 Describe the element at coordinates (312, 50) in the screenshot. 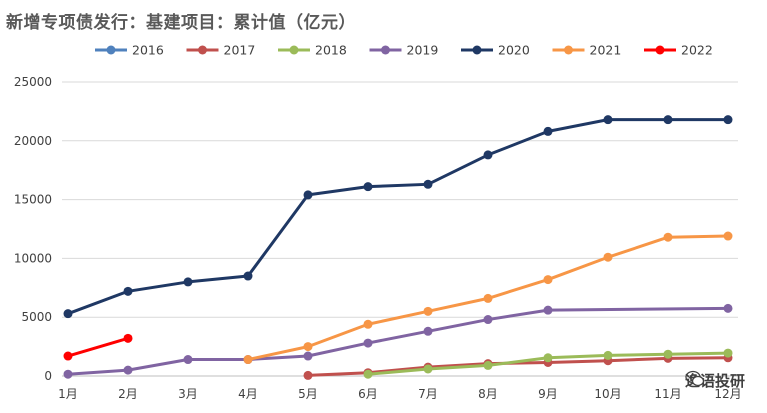

I see `legend-item-2018: 2018` at that location.